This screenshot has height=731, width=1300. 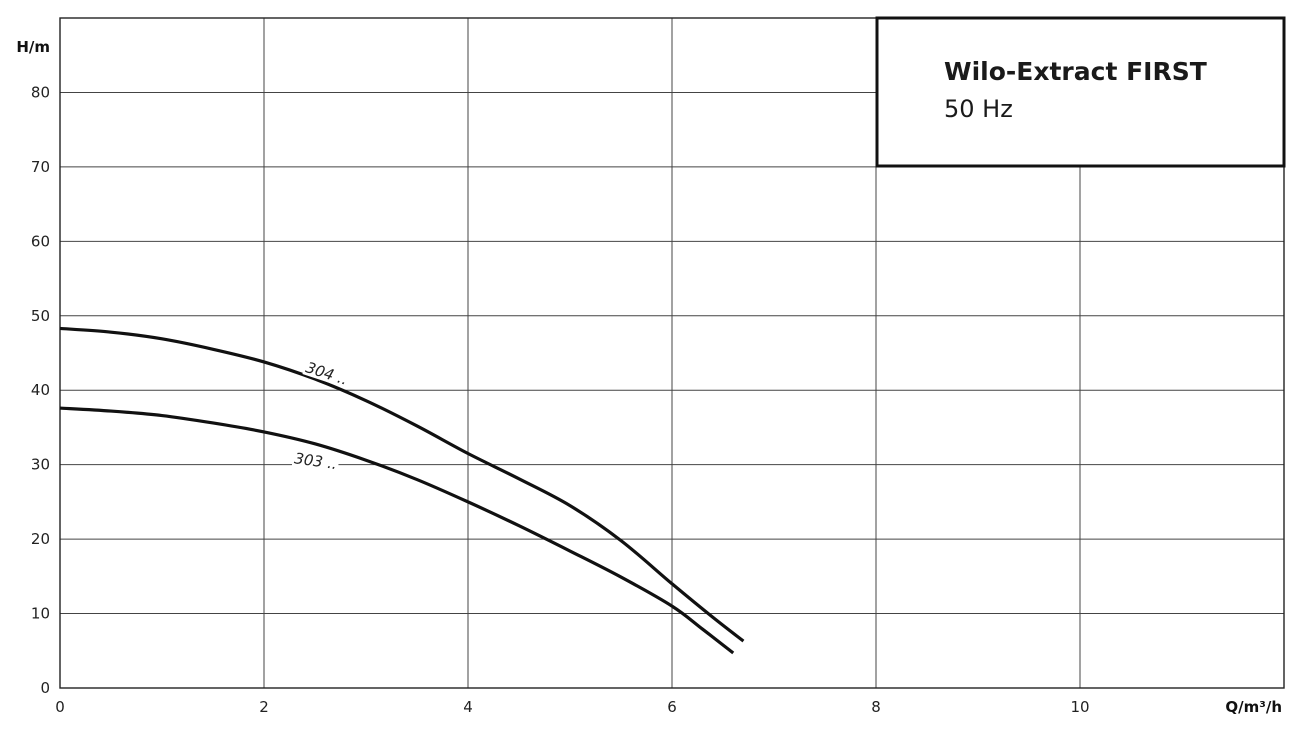 I want to click on y-tick-label: 80, so click(x=40, y=92).